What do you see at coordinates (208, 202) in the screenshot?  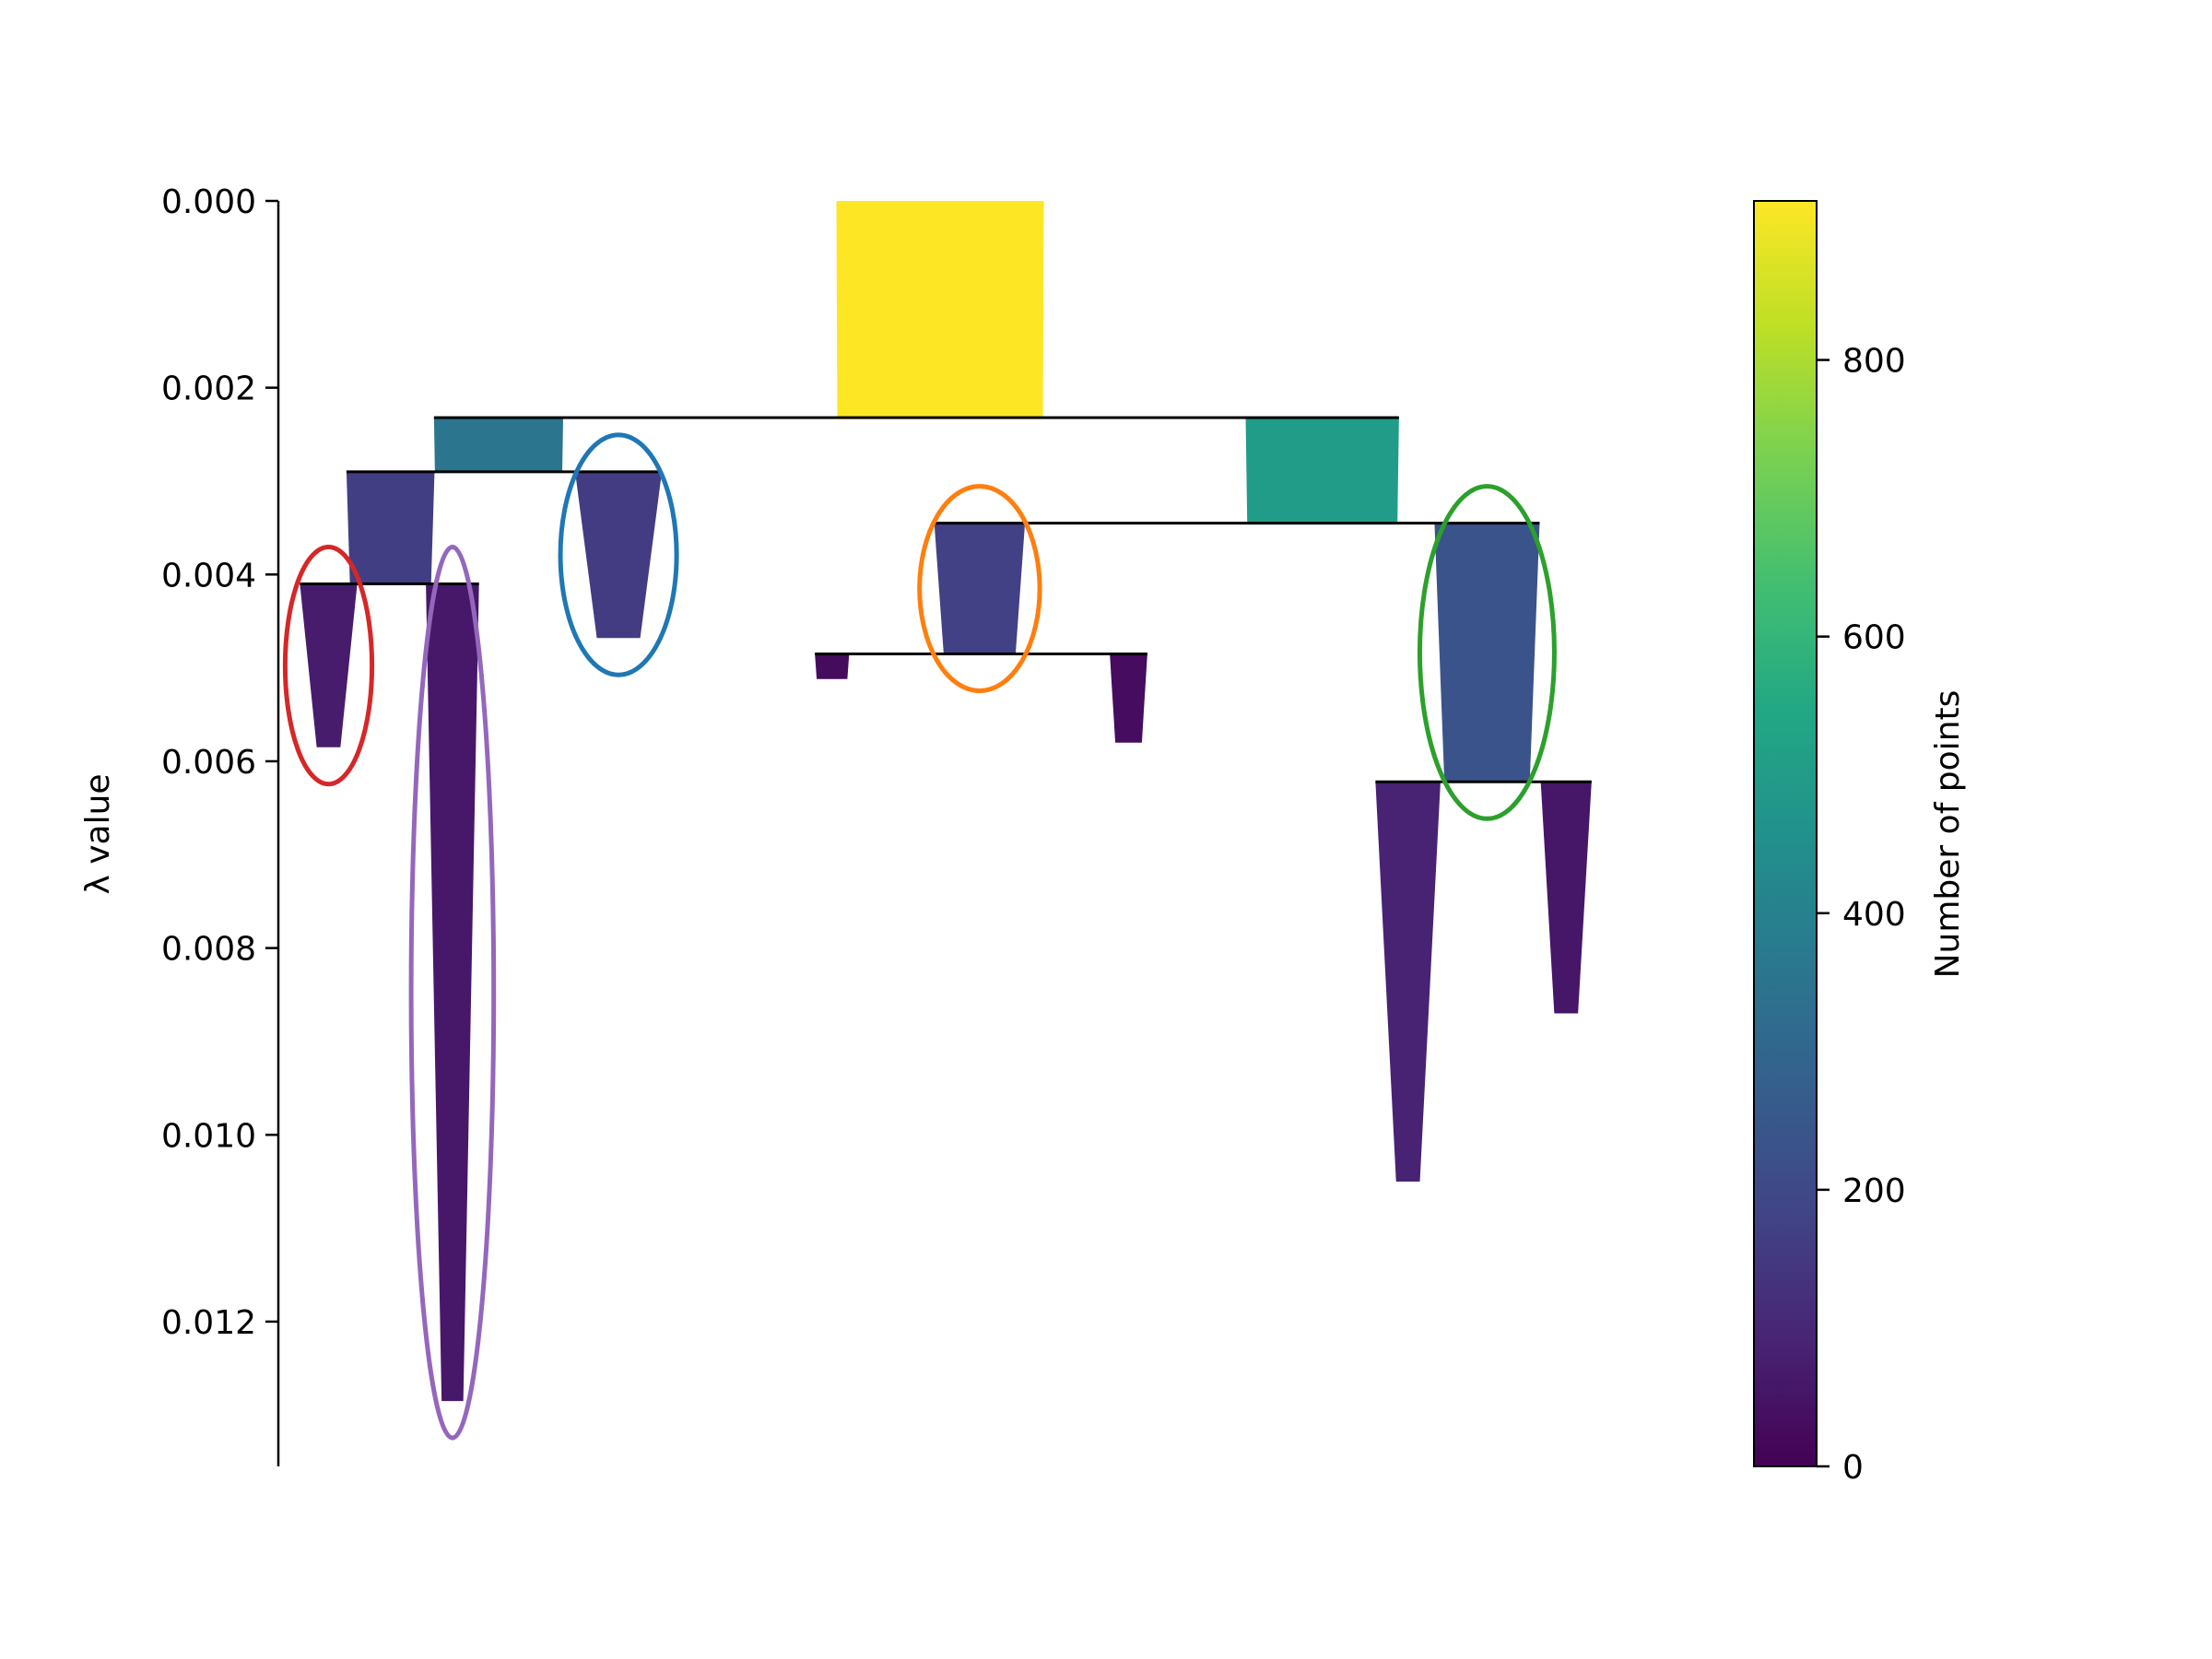 I see `y-tick-label: 0.000` at bounding box center [208, 202].